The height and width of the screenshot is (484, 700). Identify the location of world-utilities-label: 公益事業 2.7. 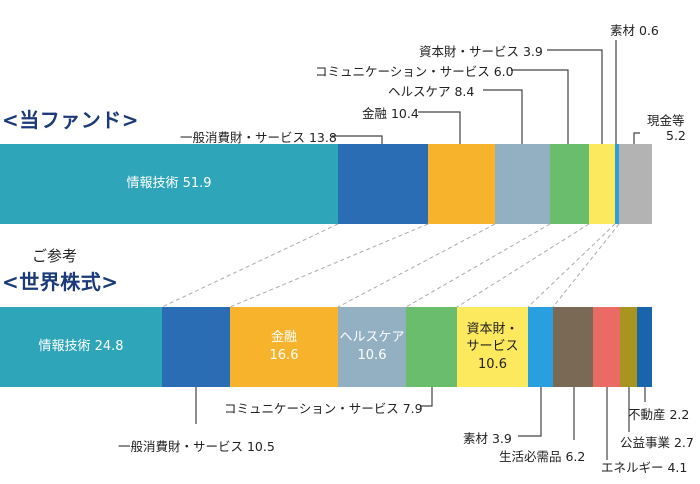
(657, 442).